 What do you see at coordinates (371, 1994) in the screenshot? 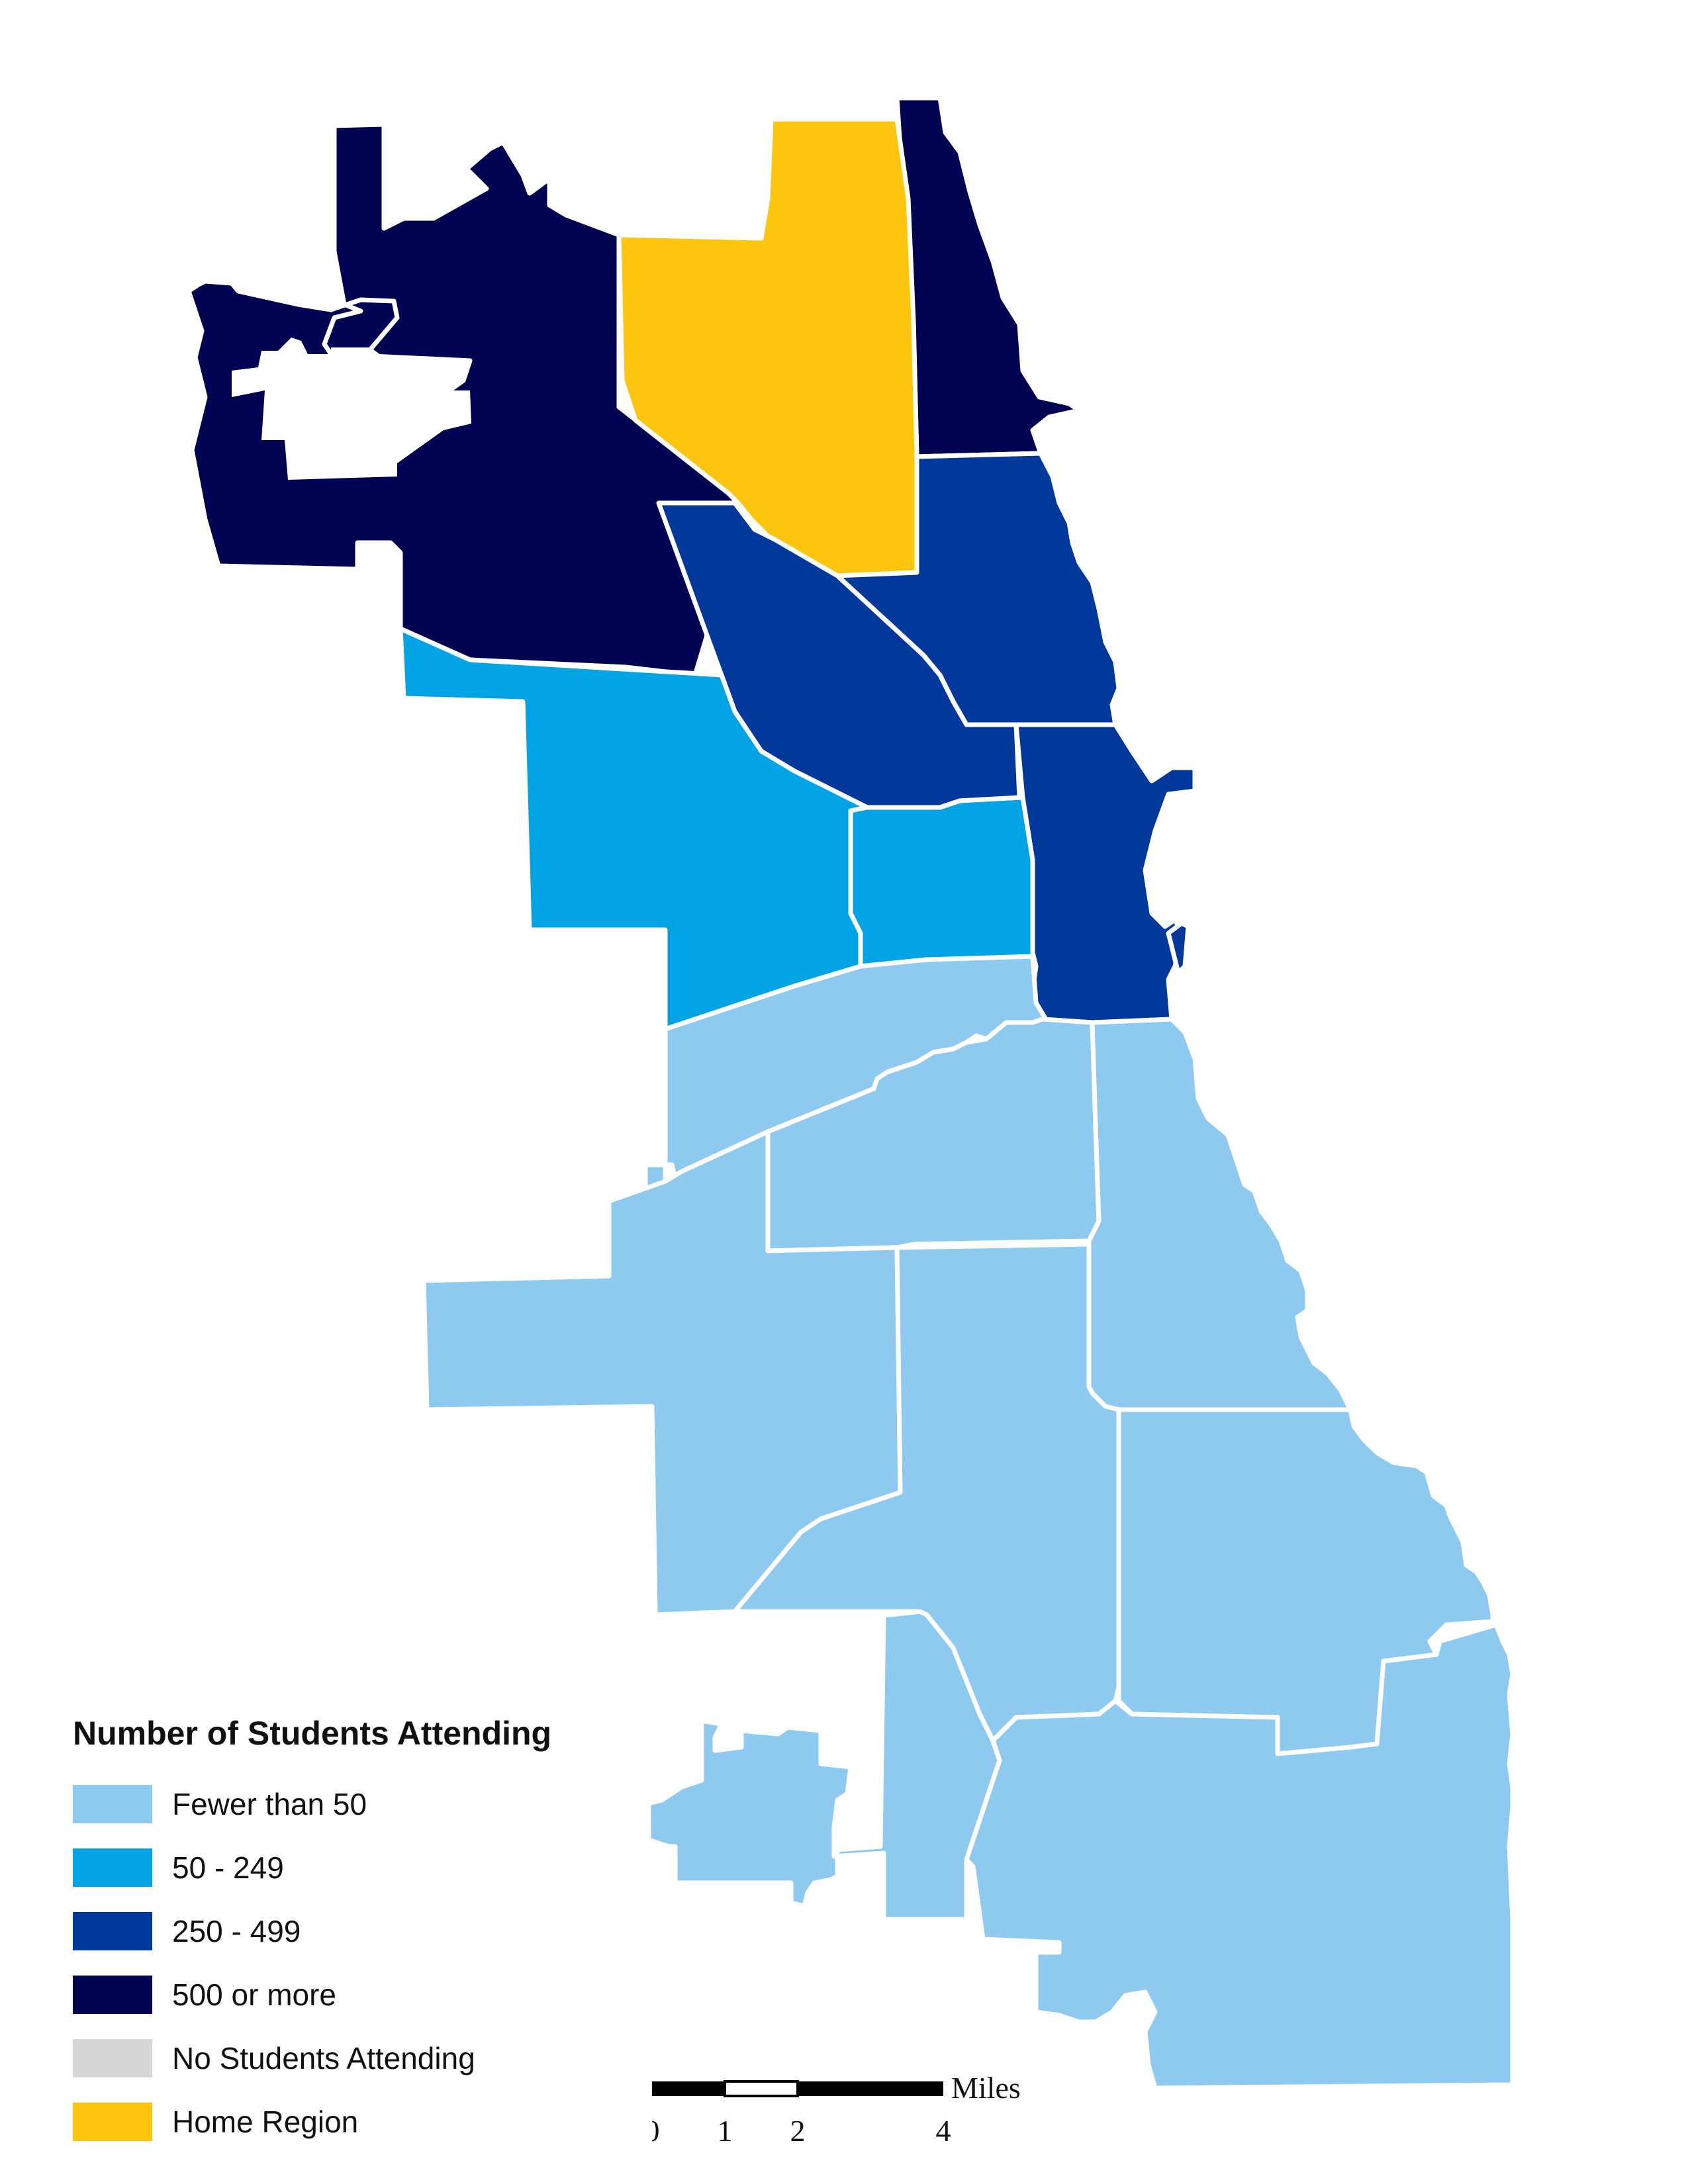
I see `legend-item-500-or-more: 500 or more` at bounding box center [371, 1994].